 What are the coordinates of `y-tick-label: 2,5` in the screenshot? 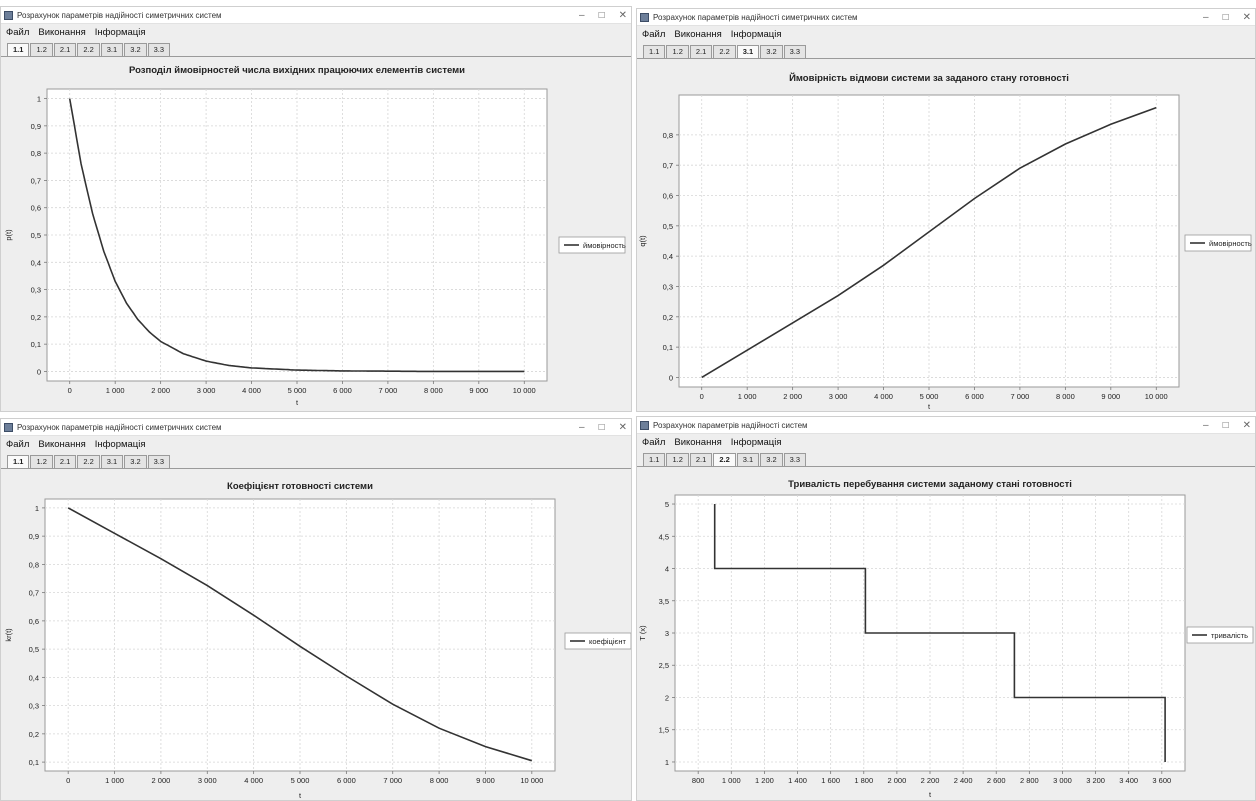 It's located at (664, 665).